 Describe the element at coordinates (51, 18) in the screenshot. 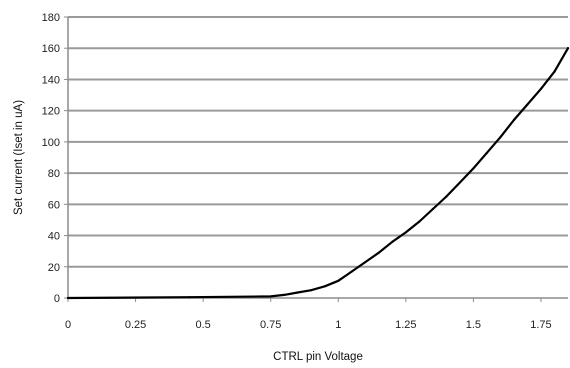

I see `y-tick-label: 180` at that location.